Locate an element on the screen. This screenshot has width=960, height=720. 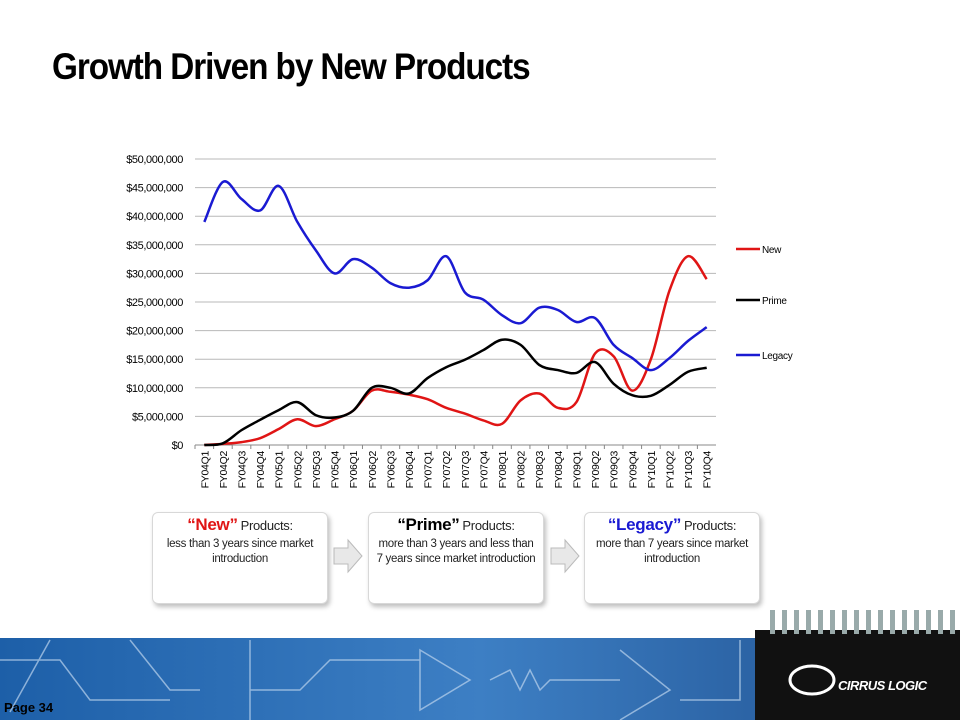
legend-label: Legacy is located at coordinates (777, 356).